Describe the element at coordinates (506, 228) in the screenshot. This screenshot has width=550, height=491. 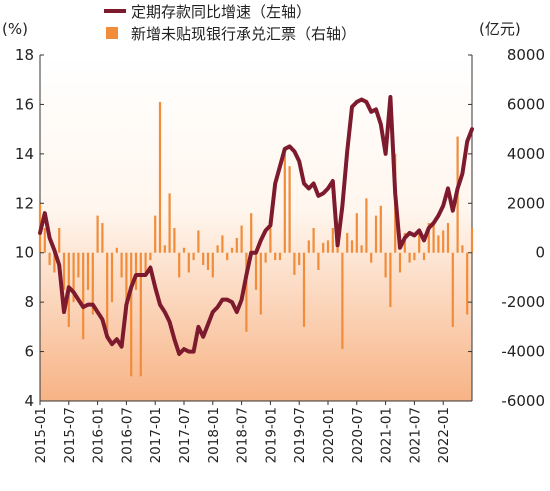
I see `right-axis-ticks: -6000 -4000 -2000 0 2000 4000 6000 8000` at that location.